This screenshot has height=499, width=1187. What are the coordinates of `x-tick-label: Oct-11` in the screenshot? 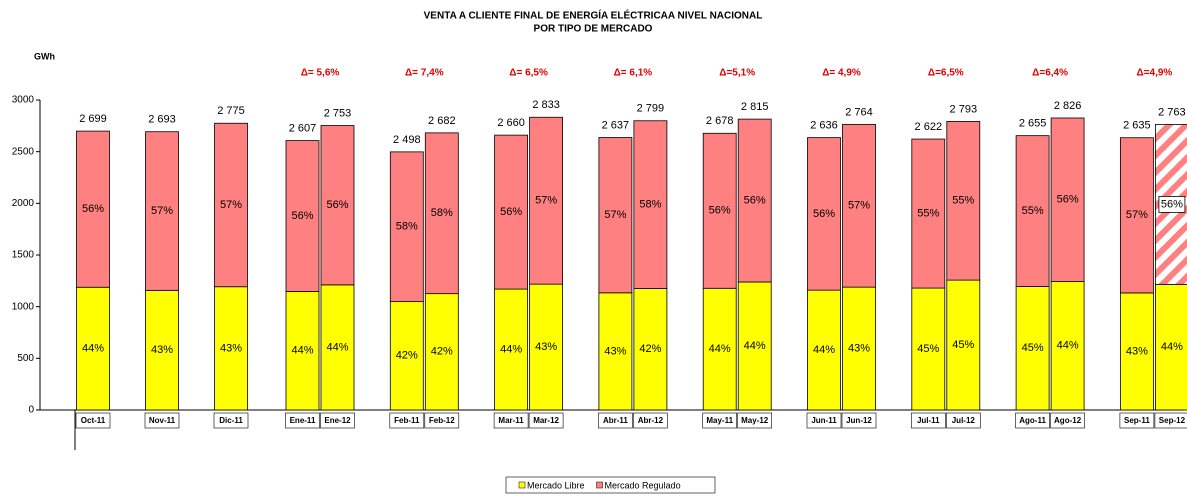 It's located at (93, 420).